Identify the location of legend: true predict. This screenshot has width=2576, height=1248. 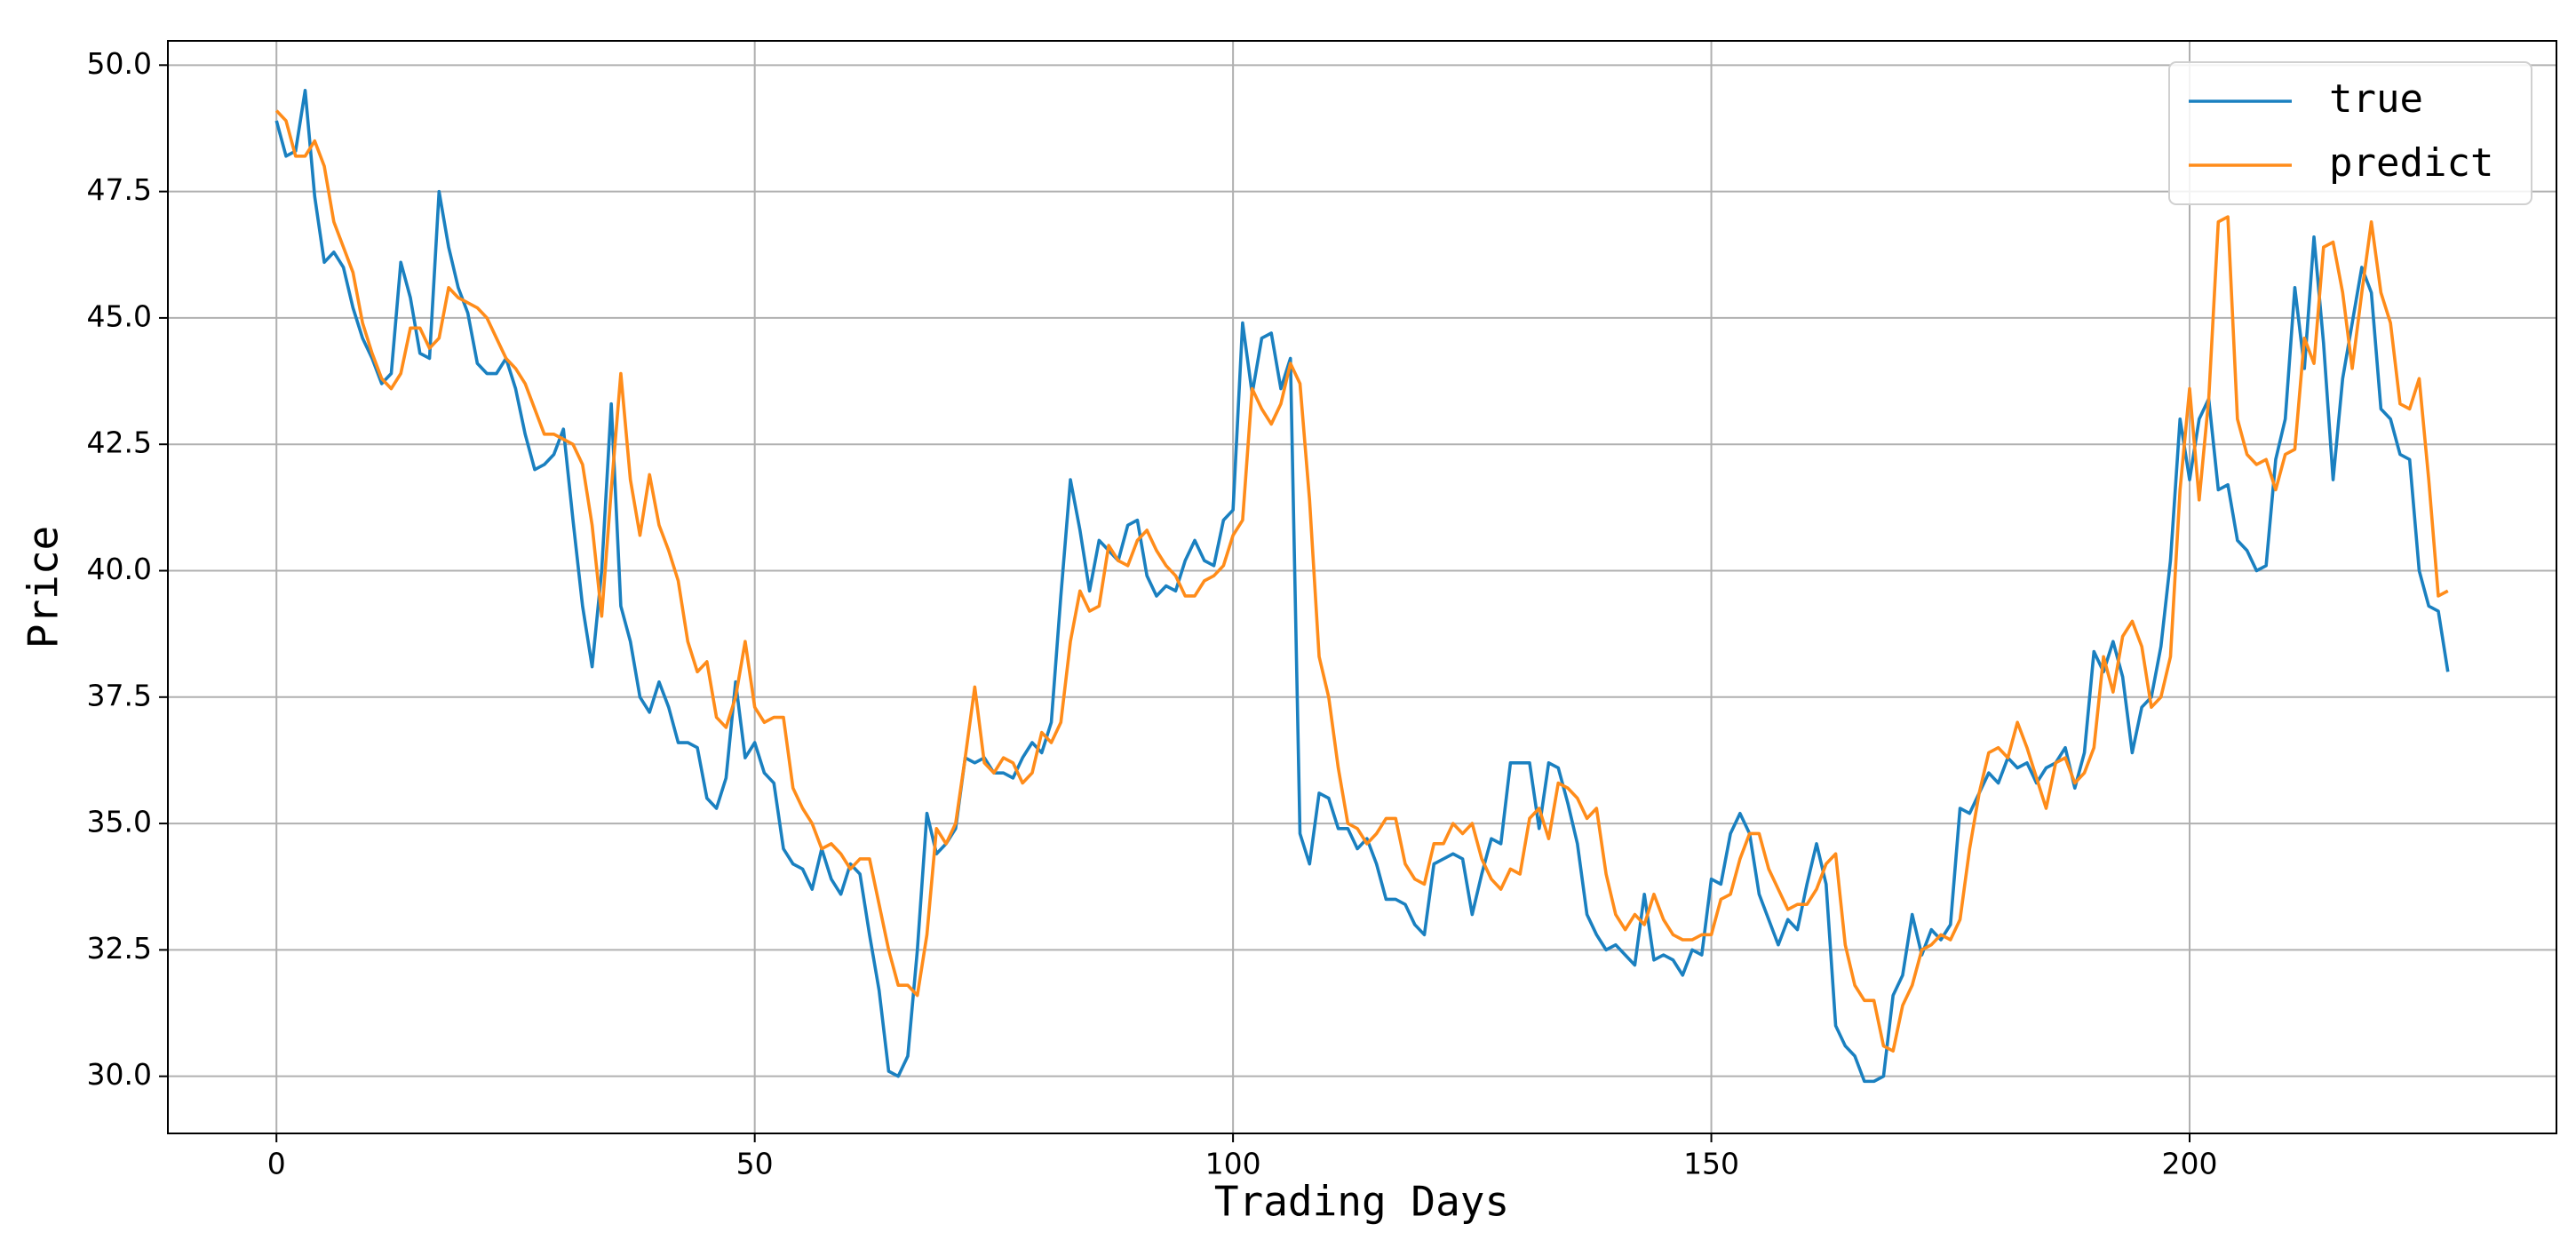
(2350, 133).